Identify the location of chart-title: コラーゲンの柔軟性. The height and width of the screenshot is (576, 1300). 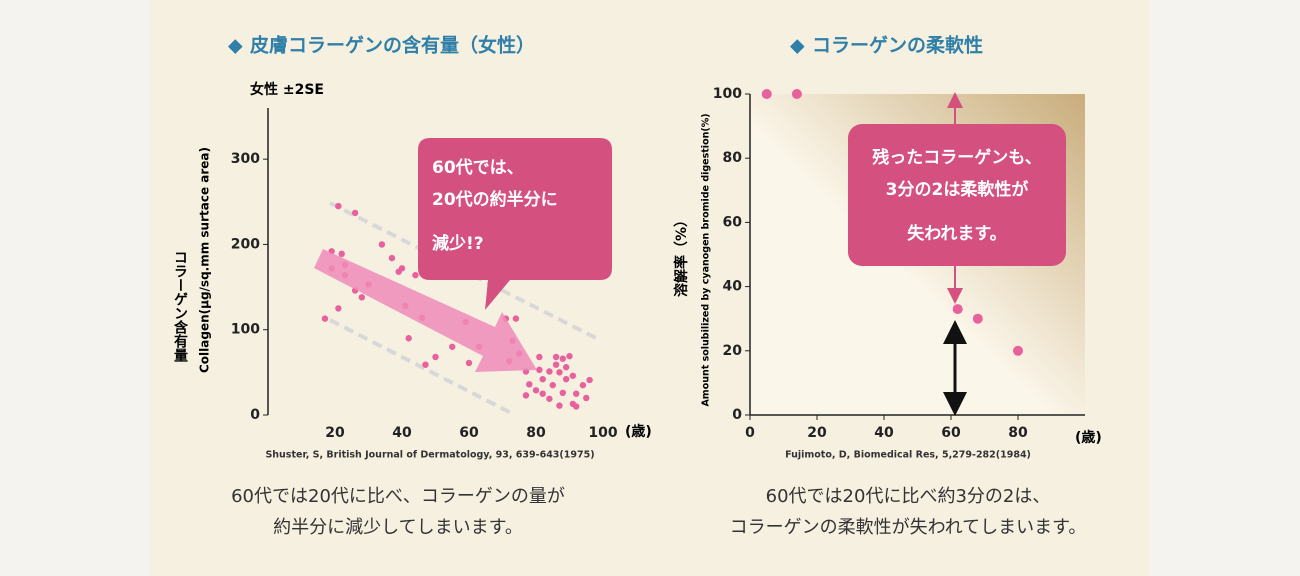
(897, 45).